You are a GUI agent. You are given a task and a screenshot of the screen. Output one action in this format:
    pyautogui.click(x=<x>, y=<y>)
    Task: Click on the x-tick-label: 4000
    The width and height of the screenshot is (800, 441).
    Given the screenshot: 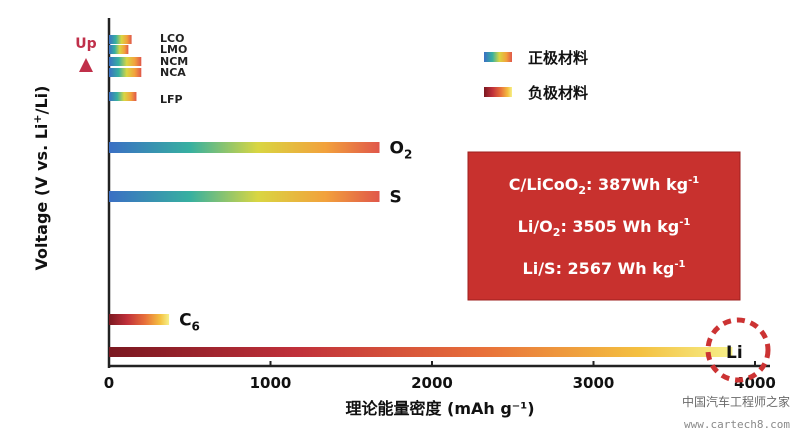 What is the action you would take?
    pyautogui.click(x=755, y=383)
    